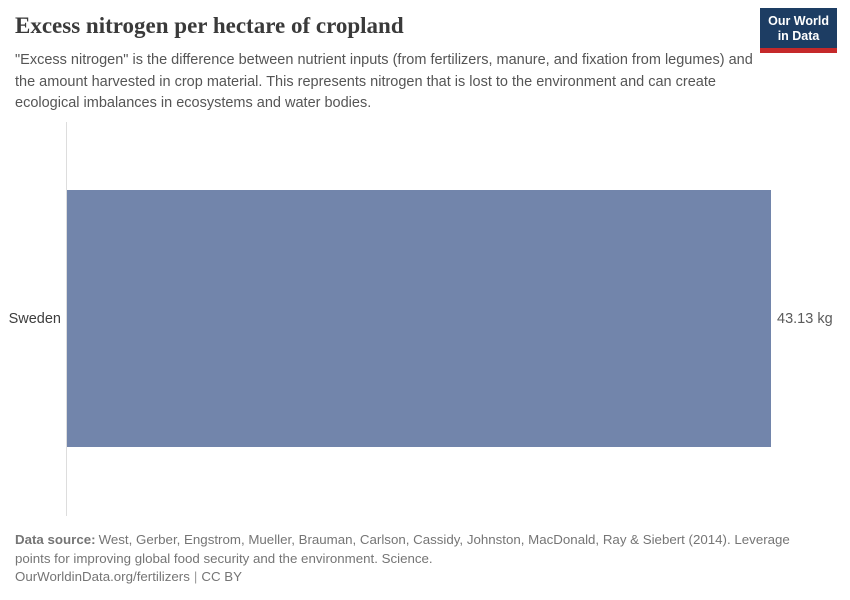 Image resolution: width=850 pixels, height=600 pixels. I want to click on owid-logo-line2: in Data, so click(798, 36).